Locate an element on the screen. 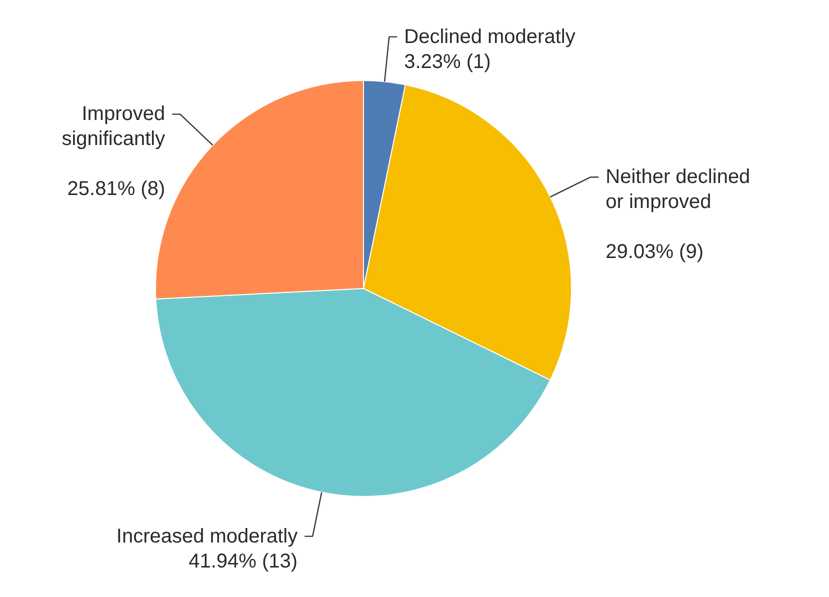 The width and height of the screenshot is (829, 597). data-label: 41.94% (13) is located at coordinates (243, 561).